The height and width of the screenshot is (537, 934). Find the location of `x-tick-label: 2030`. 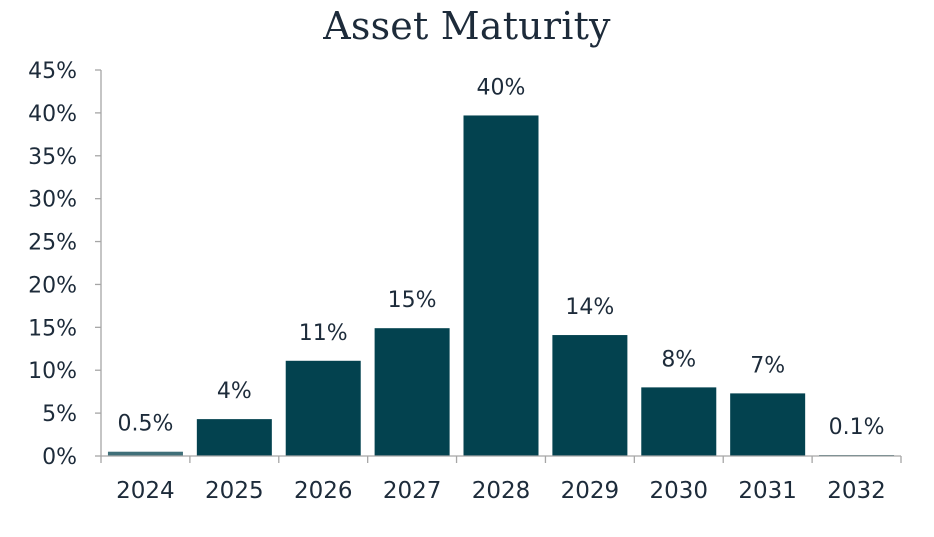

x-tick-label: 2030 is located at coordinates (679, 491).